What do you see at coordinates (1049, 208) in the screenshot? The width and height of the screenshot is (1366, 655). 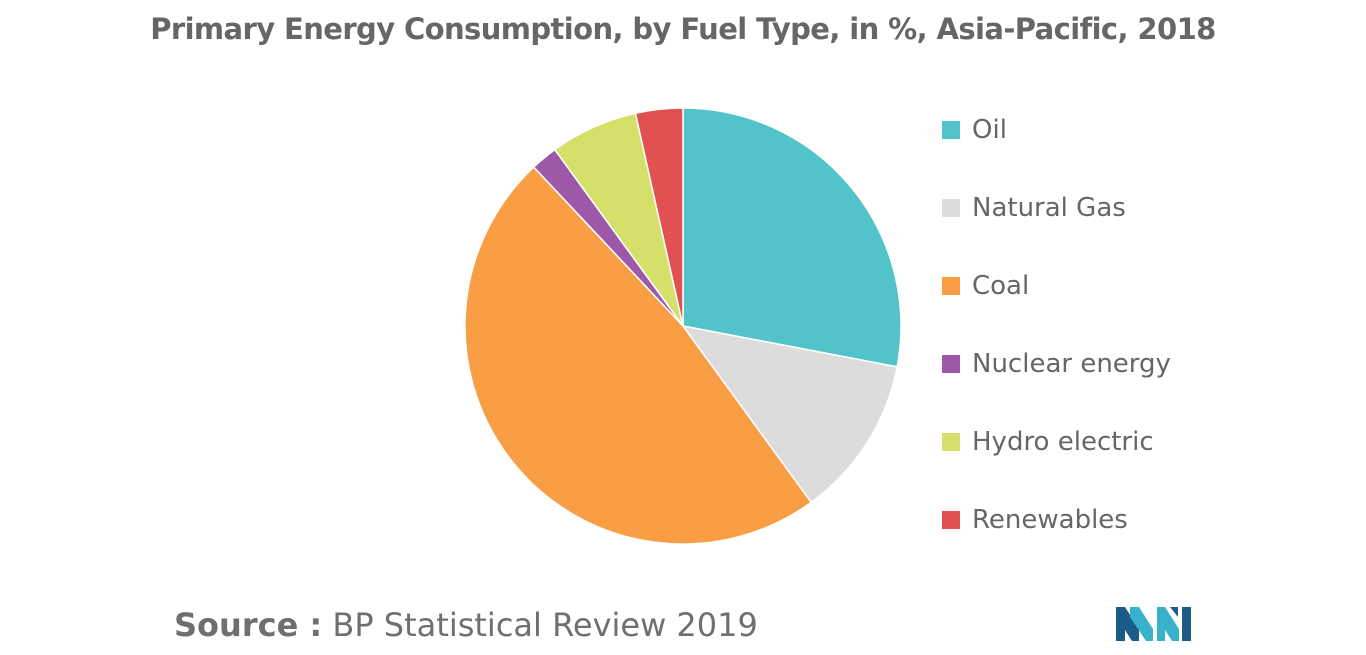 I see `legend-label: Natural Gas` at bounding box center [1049, 208].